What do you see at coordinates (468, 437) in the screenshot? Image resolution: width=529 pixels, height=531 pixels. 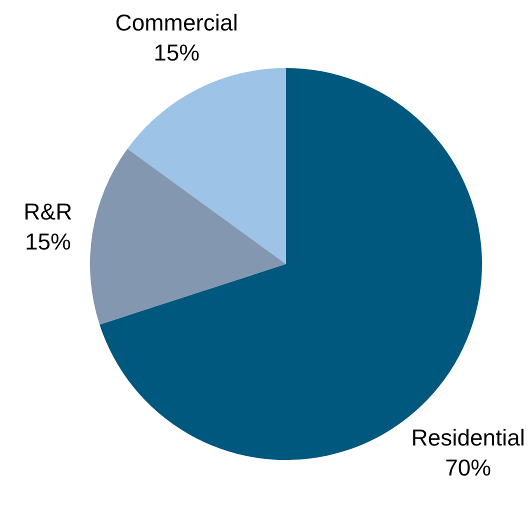 I see `slice-label: Residential` at bounding box center [468, 437].